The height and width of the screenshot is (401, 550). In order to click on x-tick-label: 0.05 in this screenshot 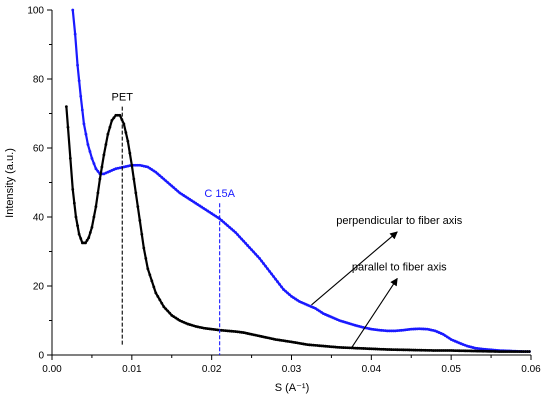, I will do `click(451, 369)`.